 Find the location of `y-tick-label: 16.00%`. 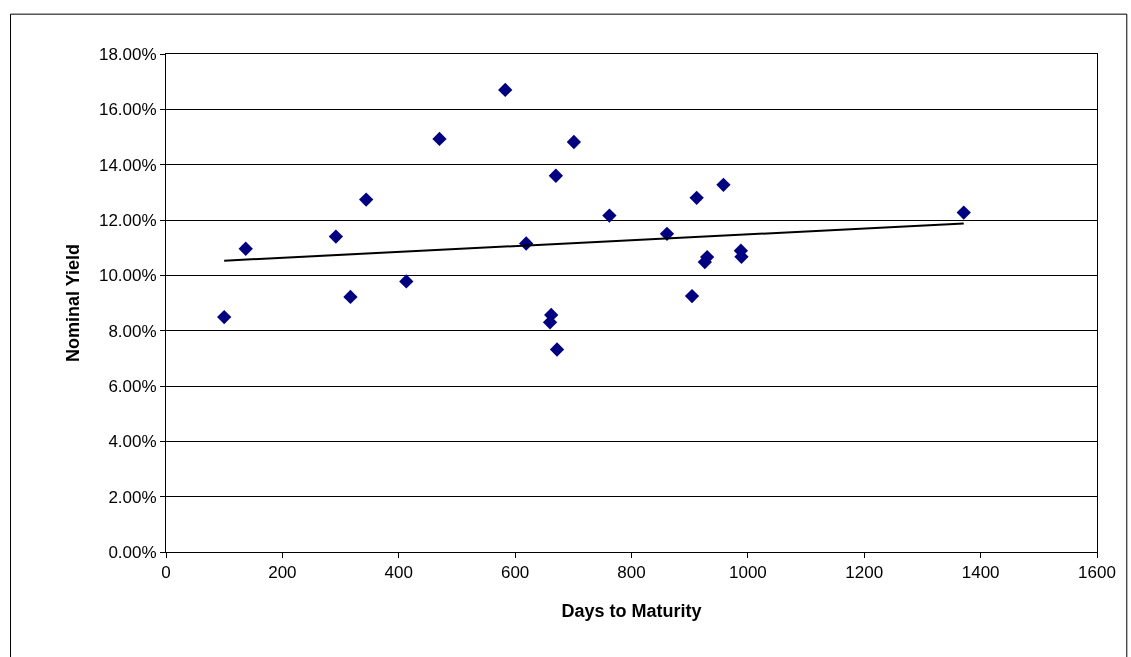

y-tick-label: 16.00% is located at coordinates (127, 110).